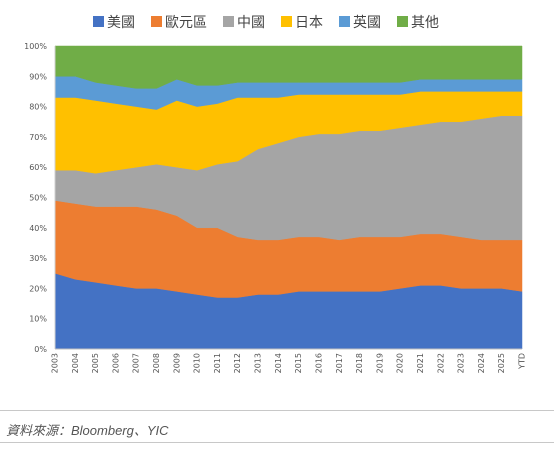 The width and height of the screenshot is (554, 450). Describe the element at coordinates (277, 410) in the screenshot. I see `source-divider-top` at that location.